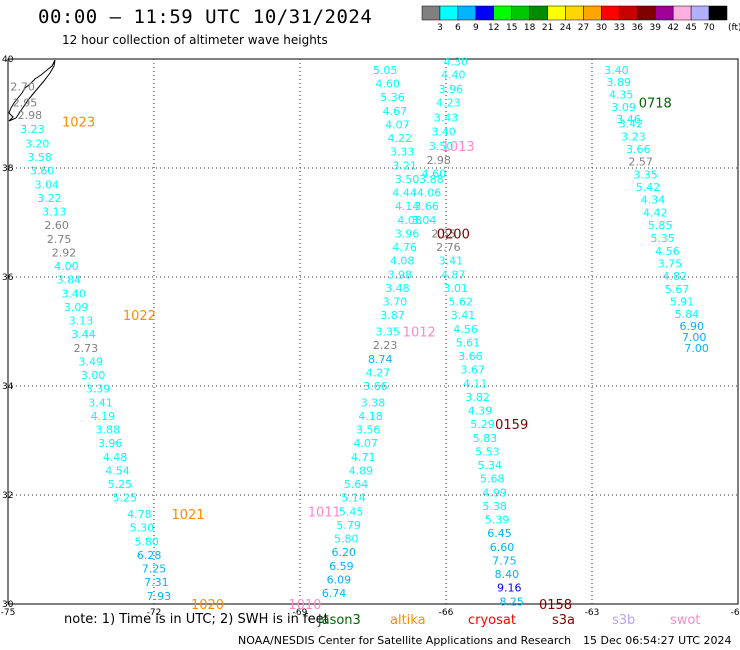 This screenshot has width=740, height=650. I want to click on colorbar-label: 36, so click(638, 28).